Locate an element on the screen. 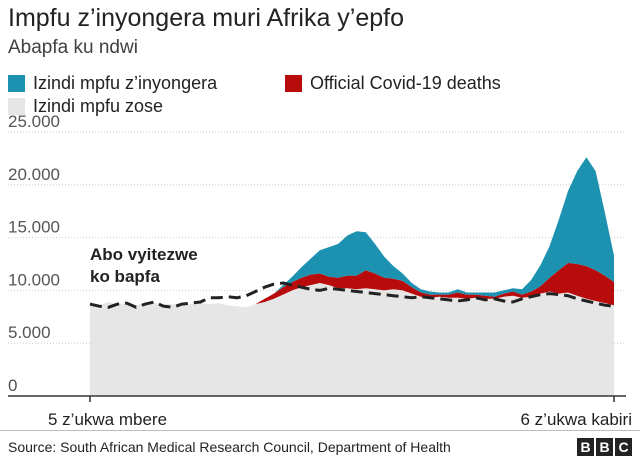 Image resolution: width=640 pixels, height=463 pixels. bbc-logo-letter-2: B is located at coordinates (604, 447).